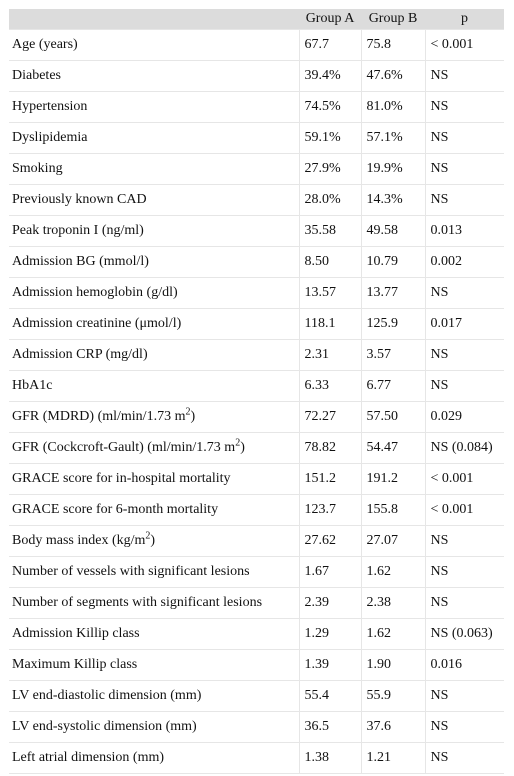  I want to click on p-value: 0.029, so click(464, 416).